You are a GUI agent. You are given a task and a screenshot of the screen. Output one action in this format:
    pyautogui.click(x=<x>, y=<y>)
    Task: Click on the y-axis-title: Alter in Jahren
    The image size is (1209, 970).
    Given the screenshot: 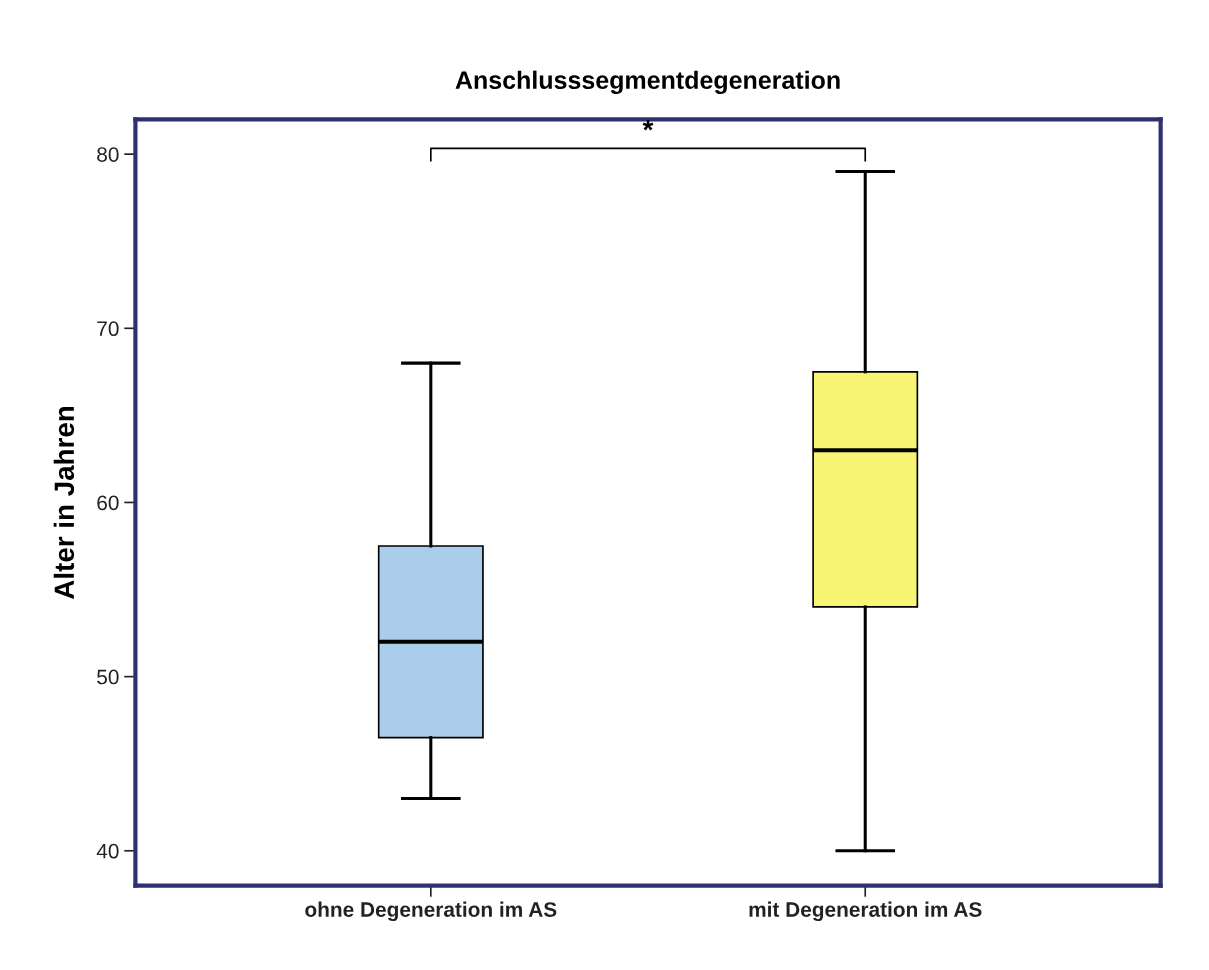 What is the action you would take?
    pyautogui.click(x=64, y=503)
    